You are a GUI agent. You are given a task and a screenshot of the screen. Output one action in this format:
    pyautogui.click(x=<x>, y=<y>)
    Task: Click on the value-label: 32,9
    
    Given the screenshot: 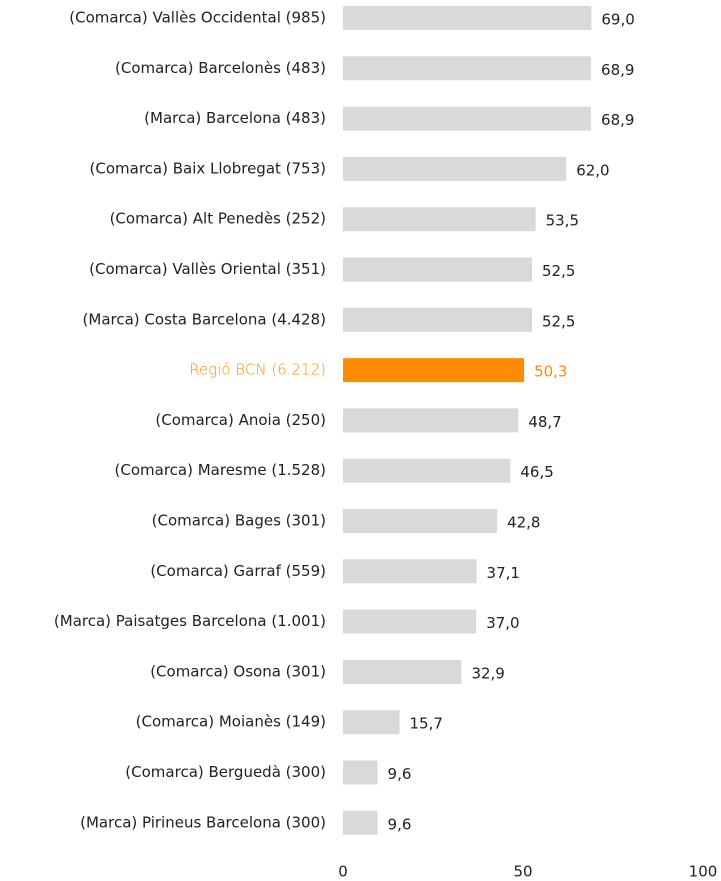 What is the action you would take?
    pyautogui.click(x=487, y=673)
    